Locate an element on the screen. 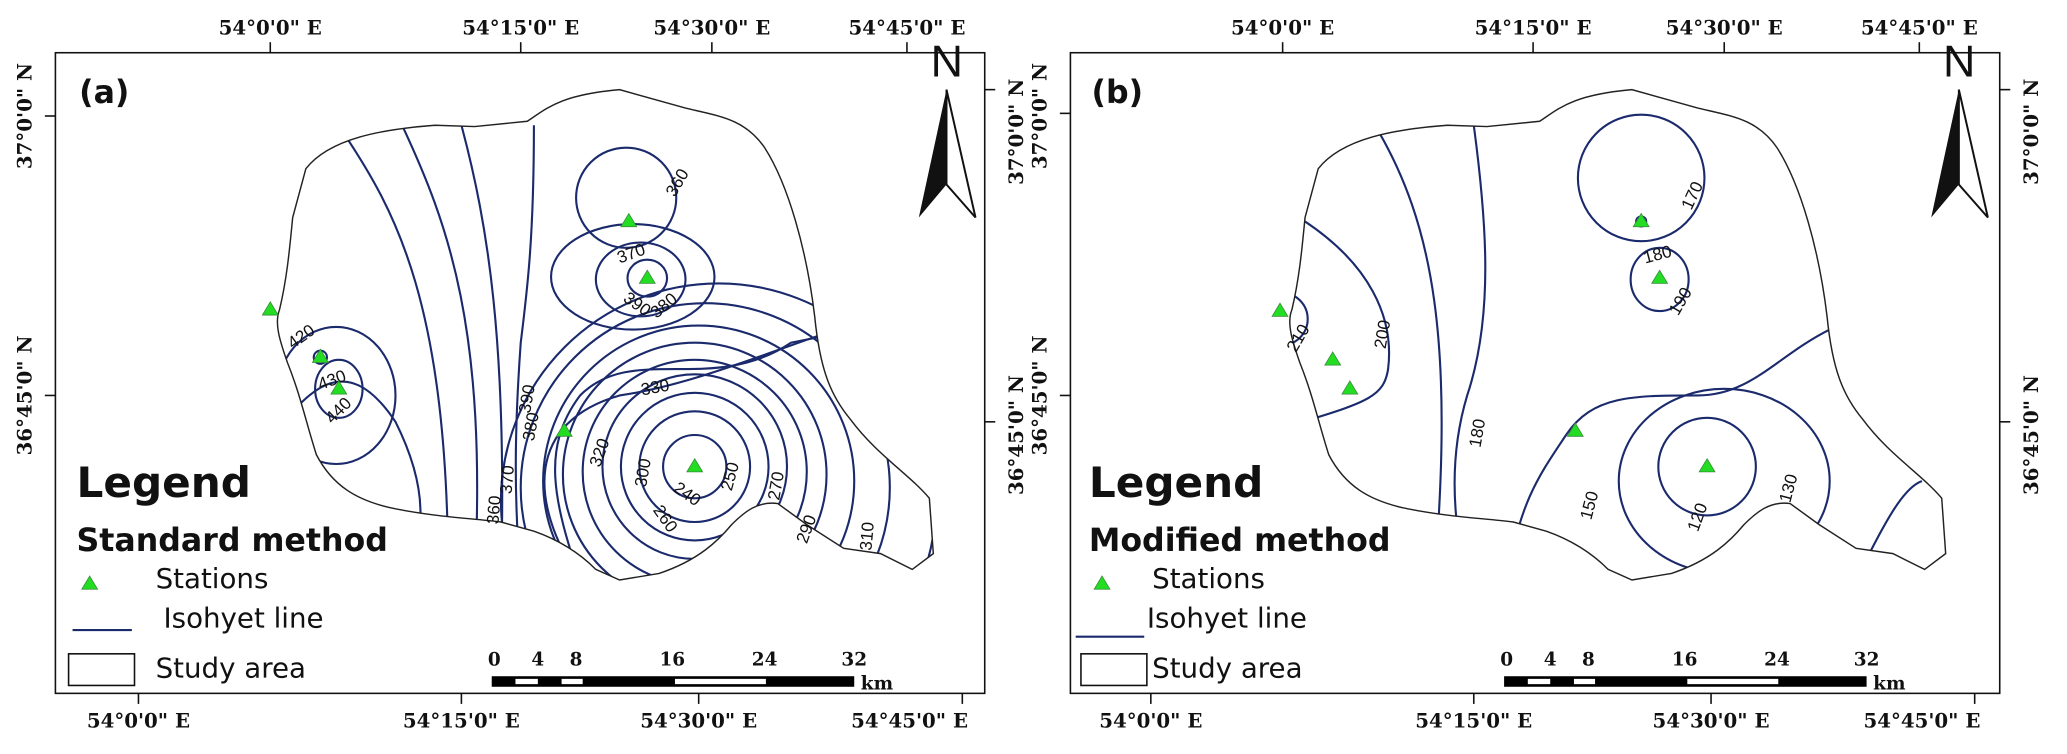 This screenshot has width=2067, height=754. panel-label: (b) is located at coordinates (1118, 93).